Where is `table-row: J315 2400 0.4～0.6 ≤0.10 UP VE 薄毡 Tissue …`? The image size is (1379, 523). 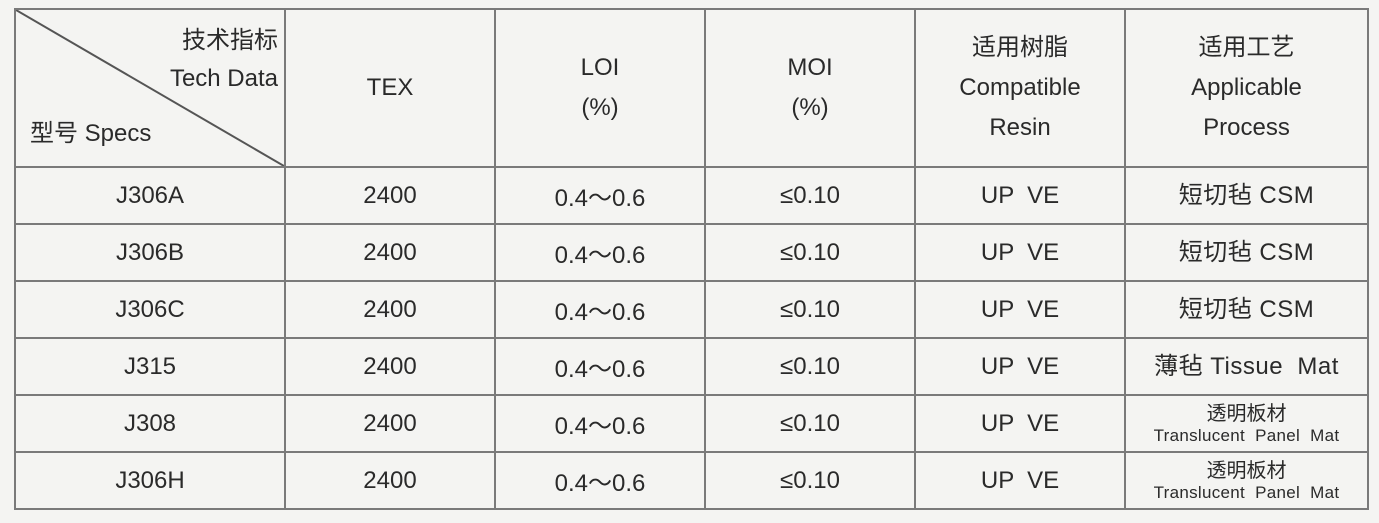 table-row: J315 2400 0.4～0.6 ≤0.10 UP VE 薄毡 Tissue … is located at coordinates (691, 366).